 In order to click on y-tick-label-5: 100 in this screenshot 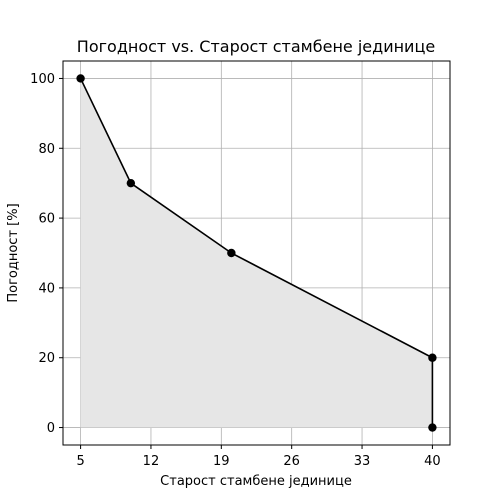, I will do `click(42, 79)`.